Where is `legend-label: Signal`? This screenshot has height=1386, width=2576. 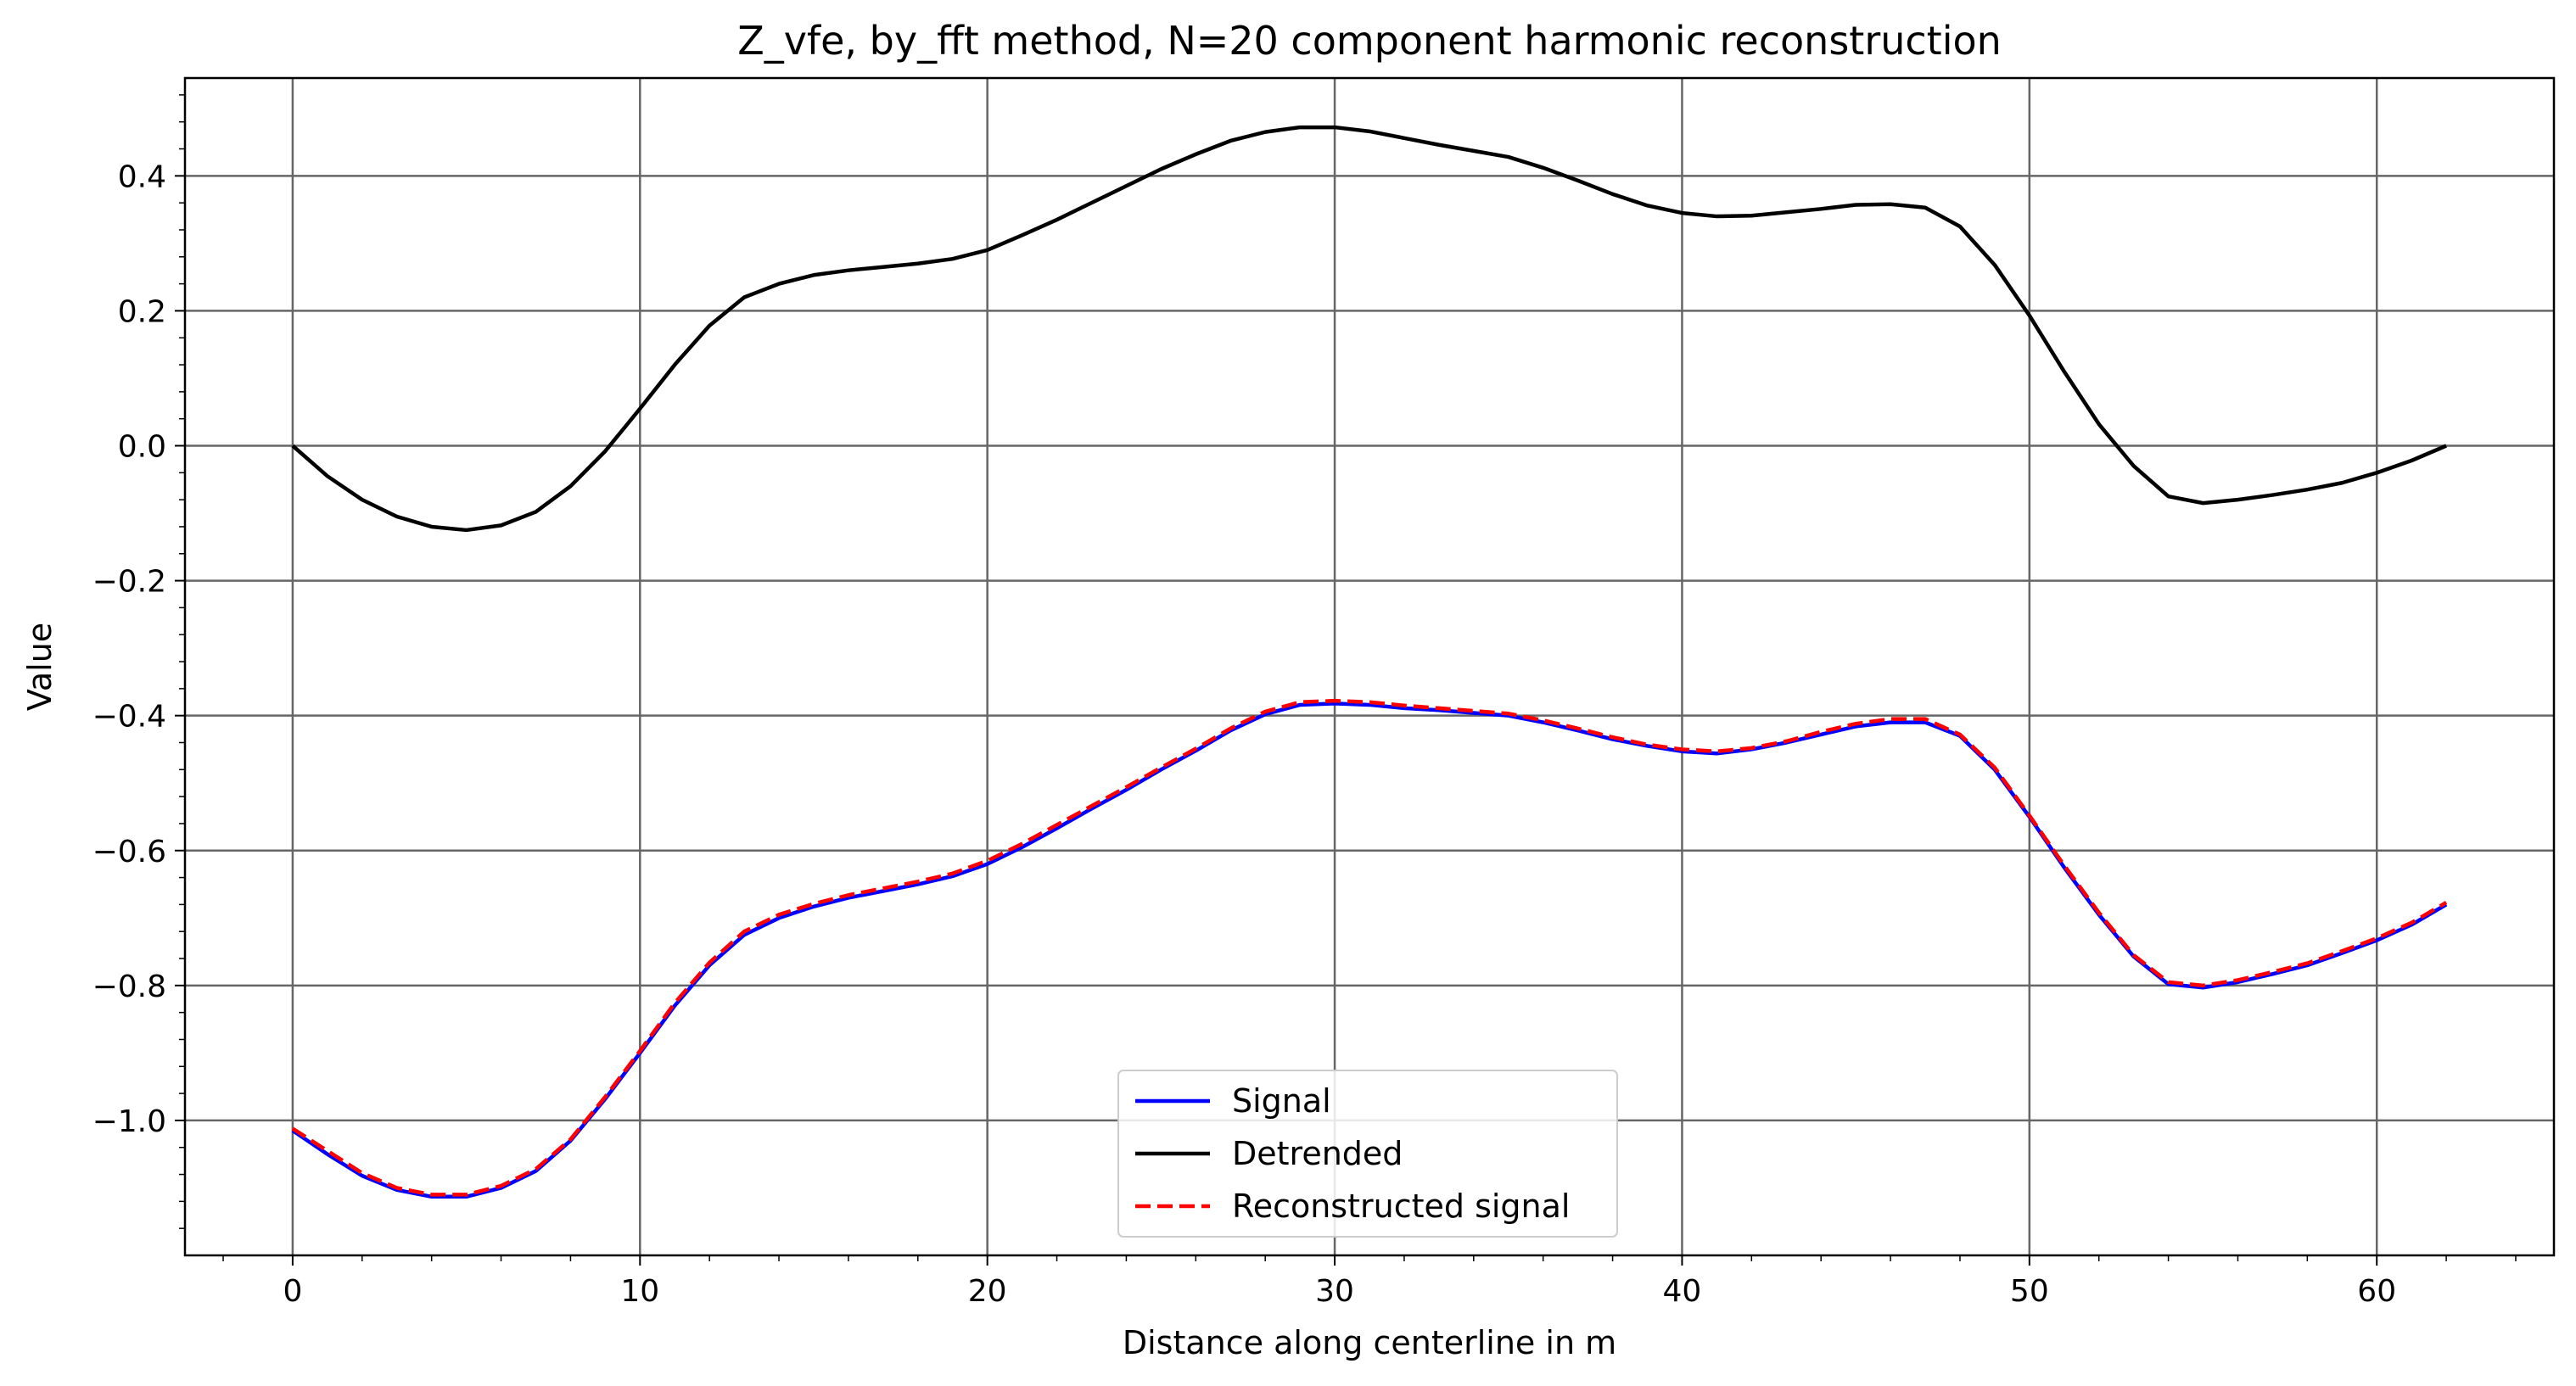
legend-label: Signal is located at coordinates (1281, 1101).